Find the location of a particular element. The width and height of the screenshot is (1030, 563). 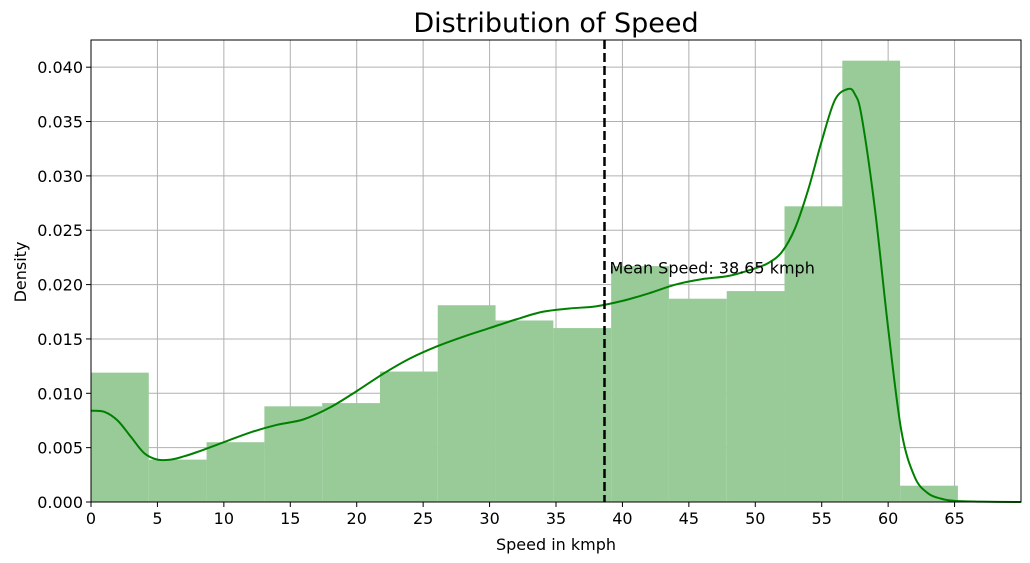

mean-annotation: Mean Speed: 38.65 kmph is located at coordinates (711, 268).